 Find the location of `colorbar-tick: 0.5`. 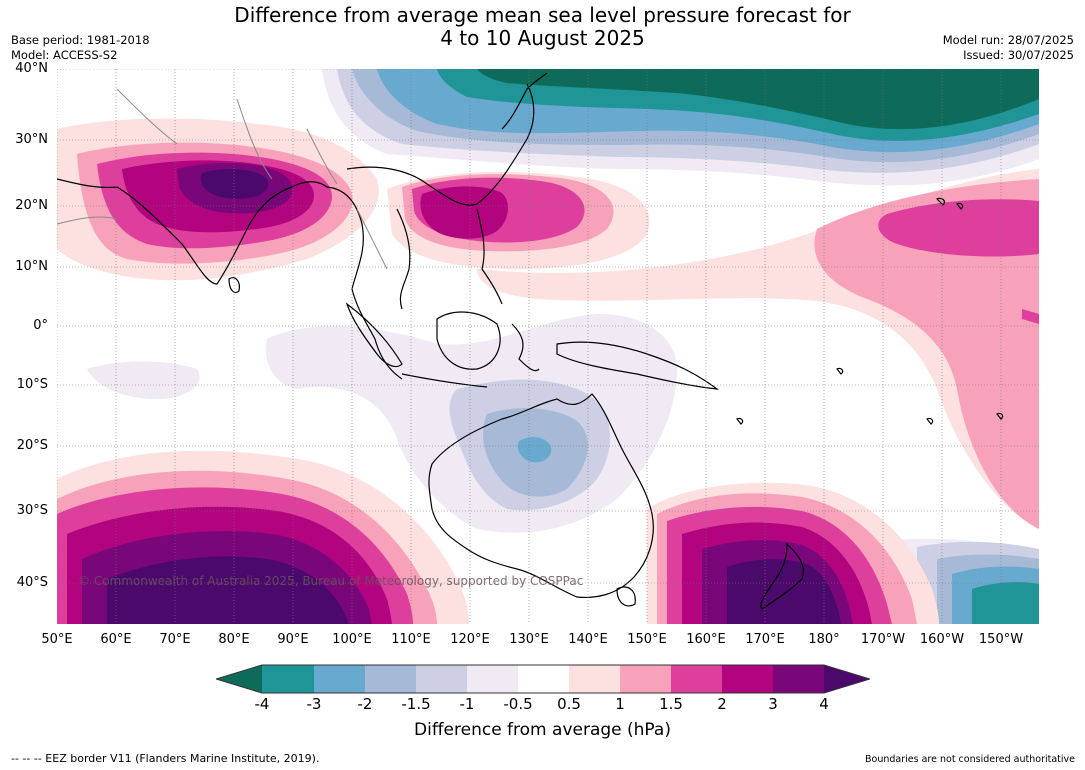

colorbar-tick: 0.5 is located at coordinates (569, 704).